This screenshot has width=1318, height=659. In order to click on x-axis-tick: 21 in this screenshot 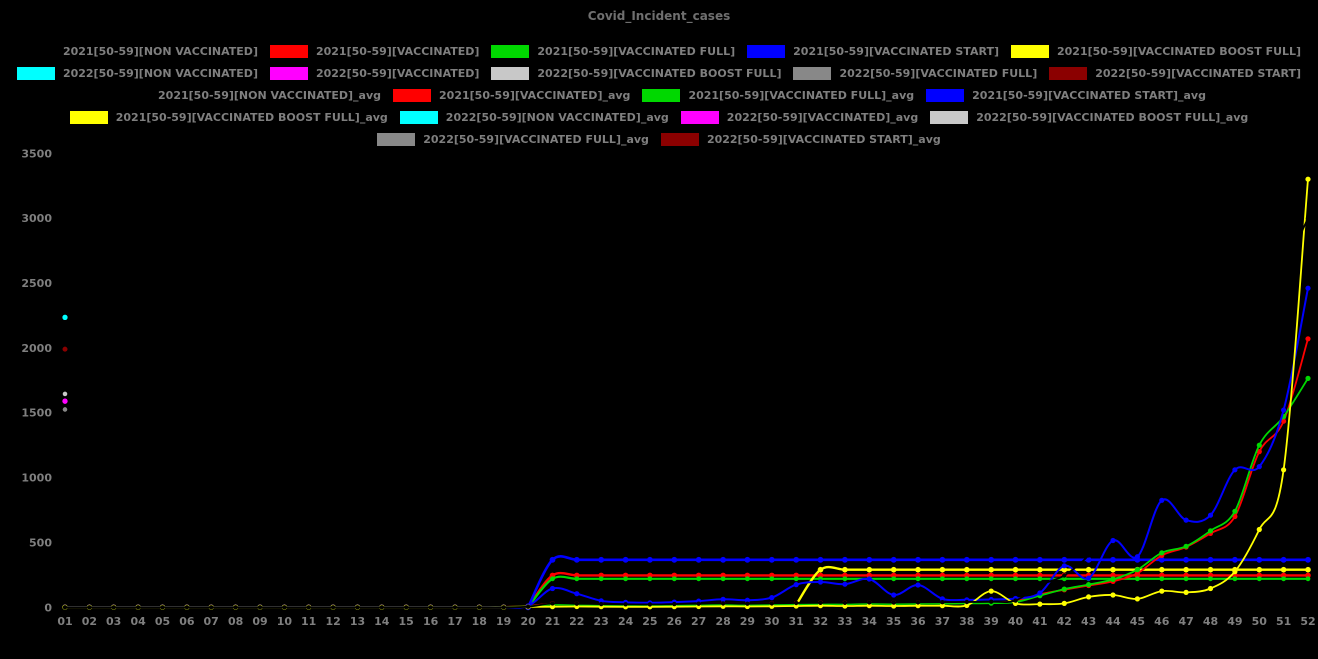, I will do `click(552, 621)`.